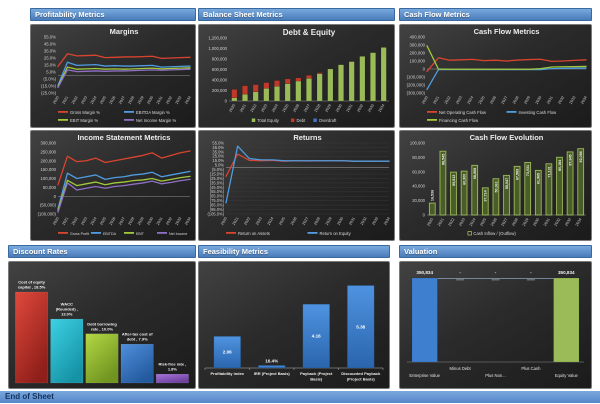 The image size is (600, 404). What do you see at coordinates (215, 213) in the screenshot?
I see `svg-text: (105.0%)` at bounding box center [215, 213].